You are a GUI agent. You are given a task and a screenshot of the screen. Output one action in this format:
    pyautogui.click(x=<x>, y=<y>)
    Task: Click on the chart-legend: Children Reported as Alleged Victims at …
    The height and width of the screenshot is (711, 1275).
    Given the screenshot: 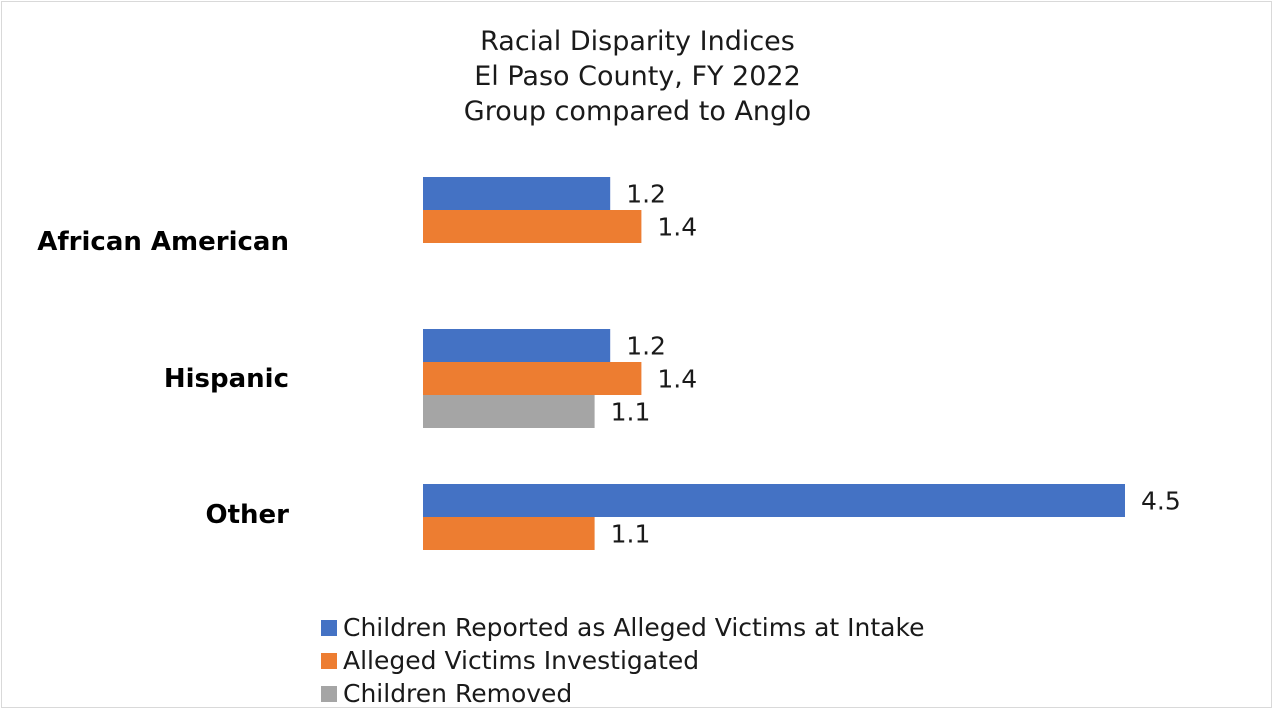 What is the action you would take?
    pyautogui.click(x=622, y=660)
    